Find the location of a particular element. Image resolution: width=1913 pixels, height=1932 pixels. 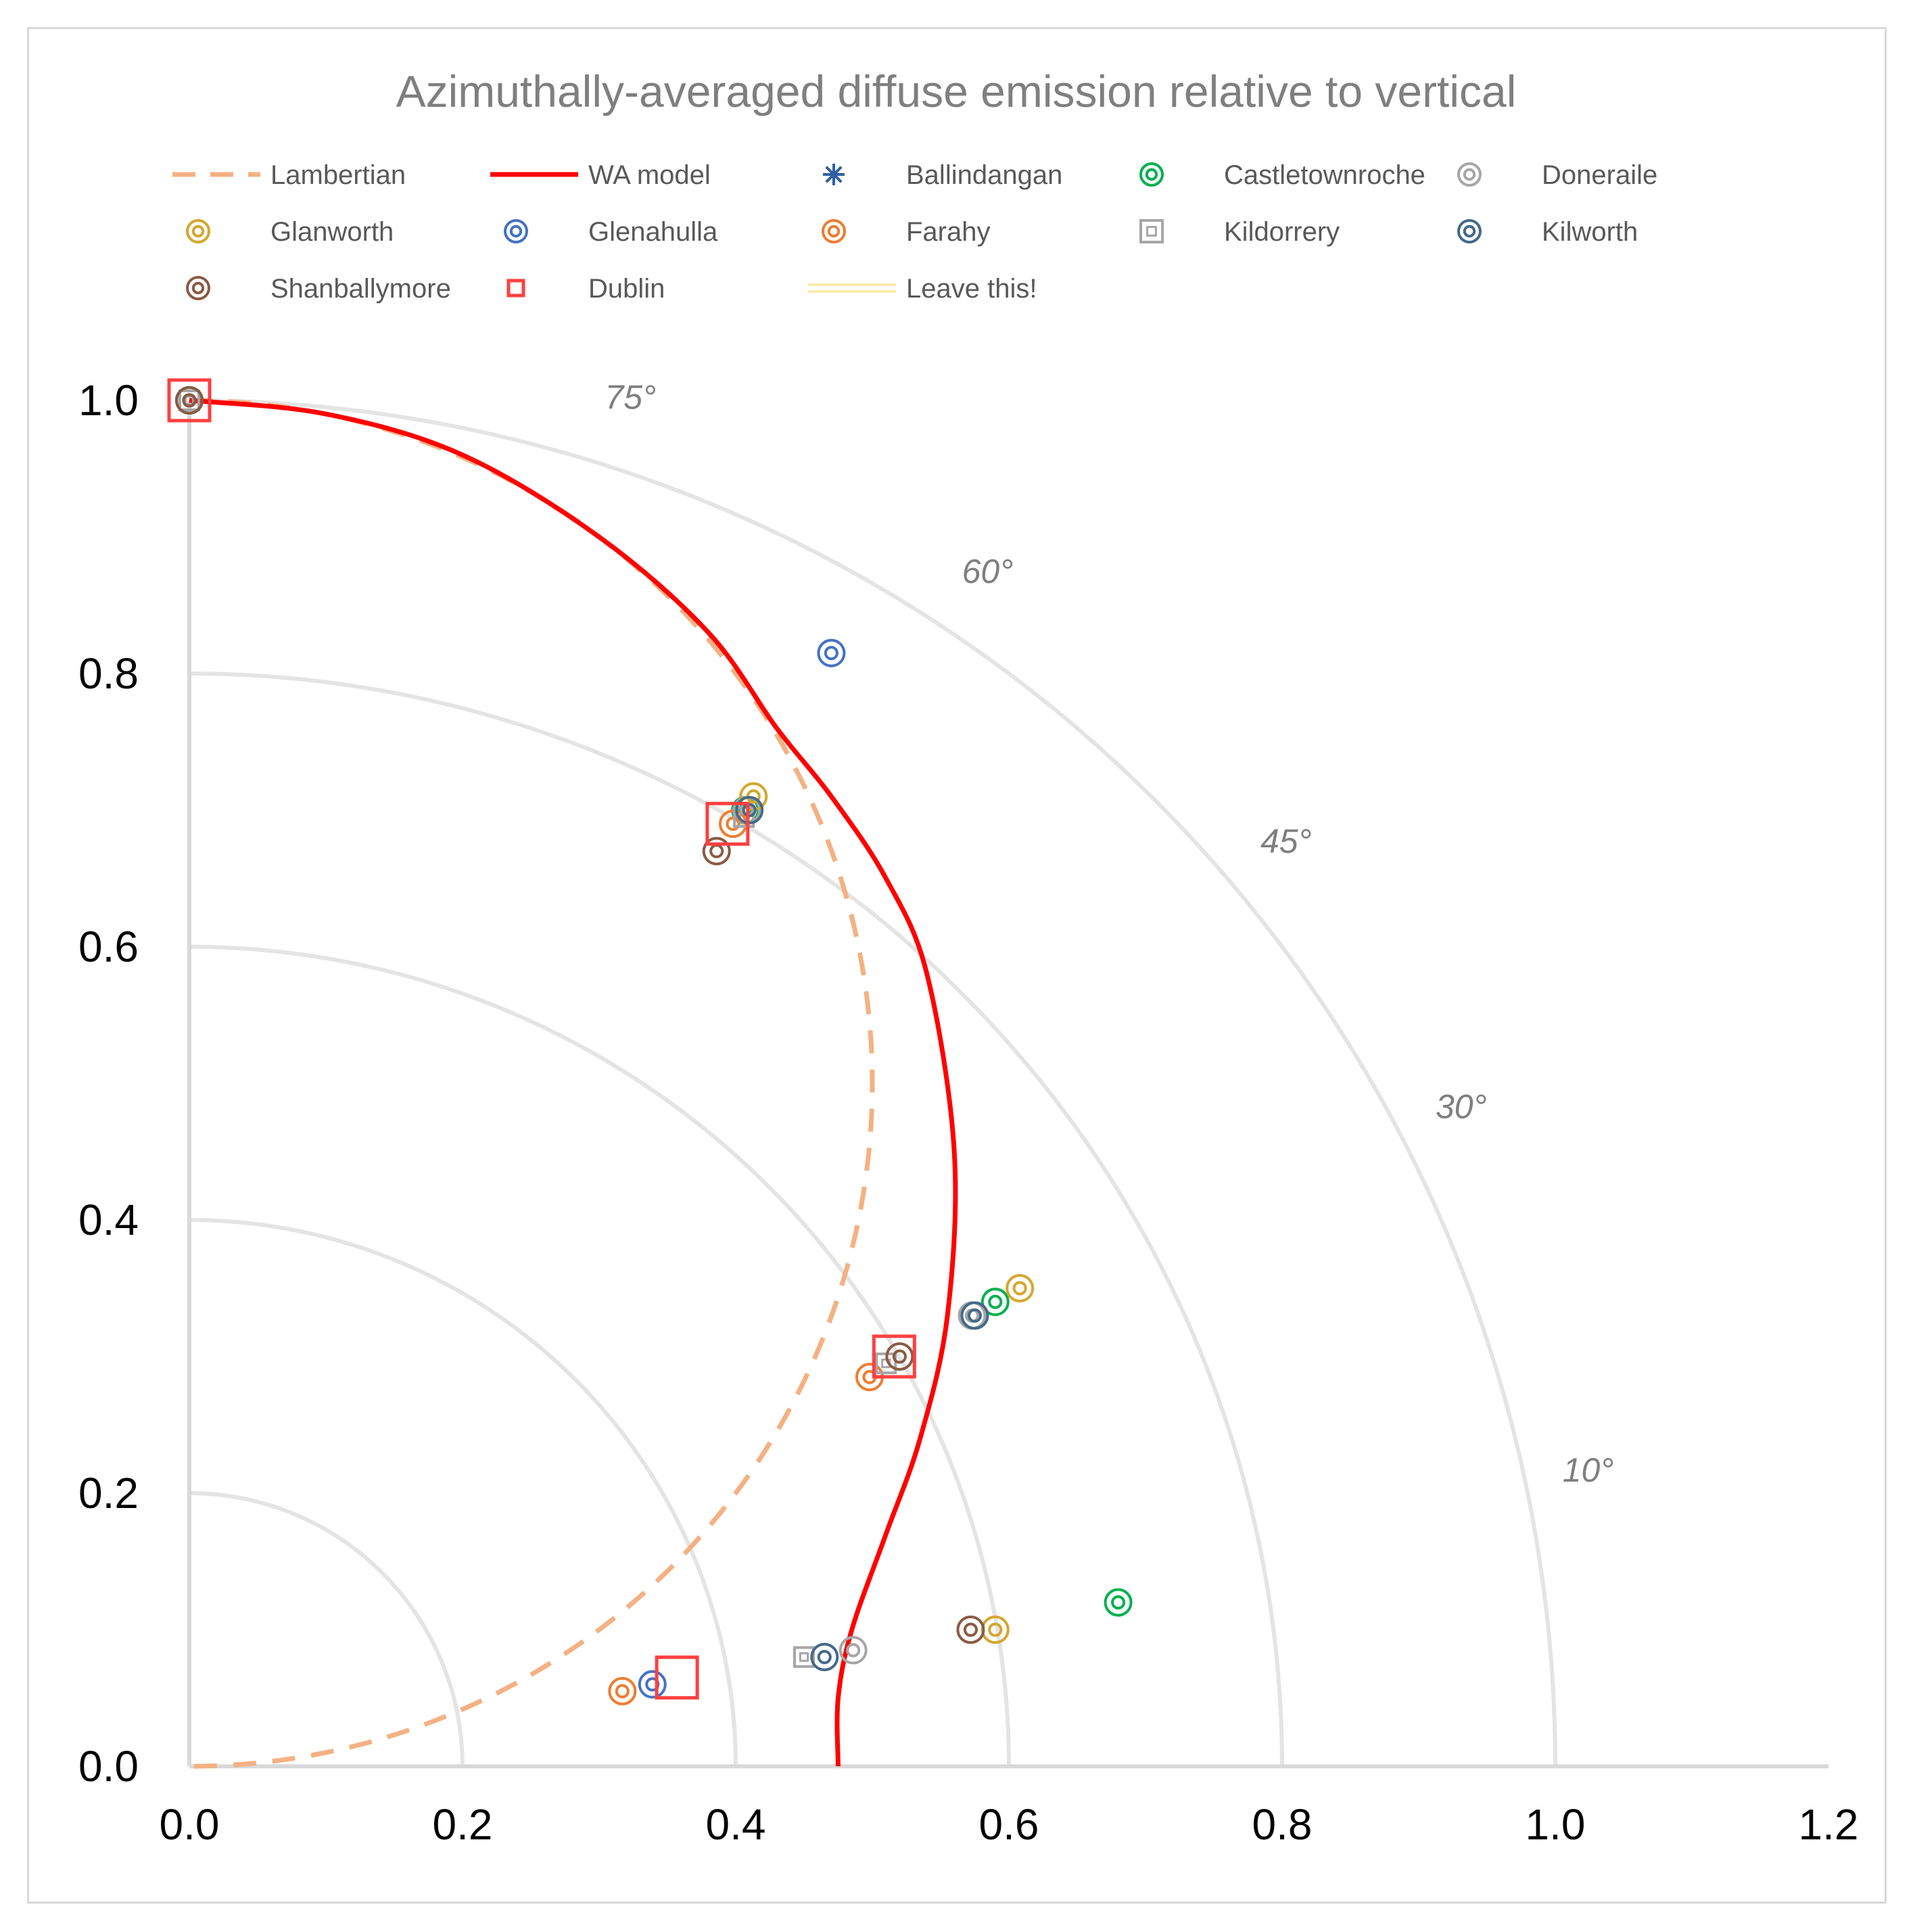

legend-item-lambertian: Lambertian is located at coordinates (289, 175).